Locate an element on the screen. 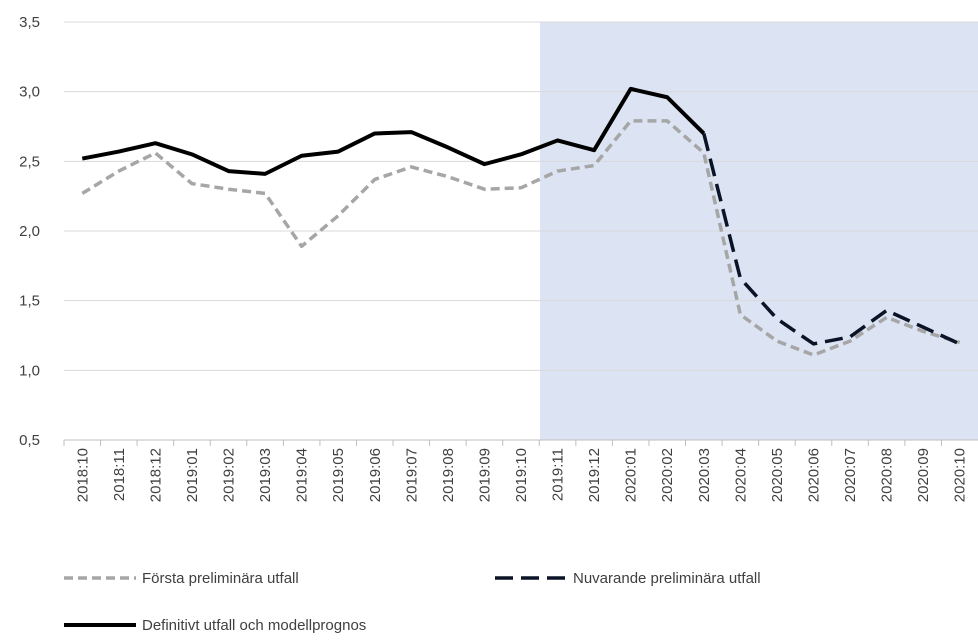 This screenshot has width=978, height=640. x-tick-label: 2019:05 is located at coordinates (338, 475).